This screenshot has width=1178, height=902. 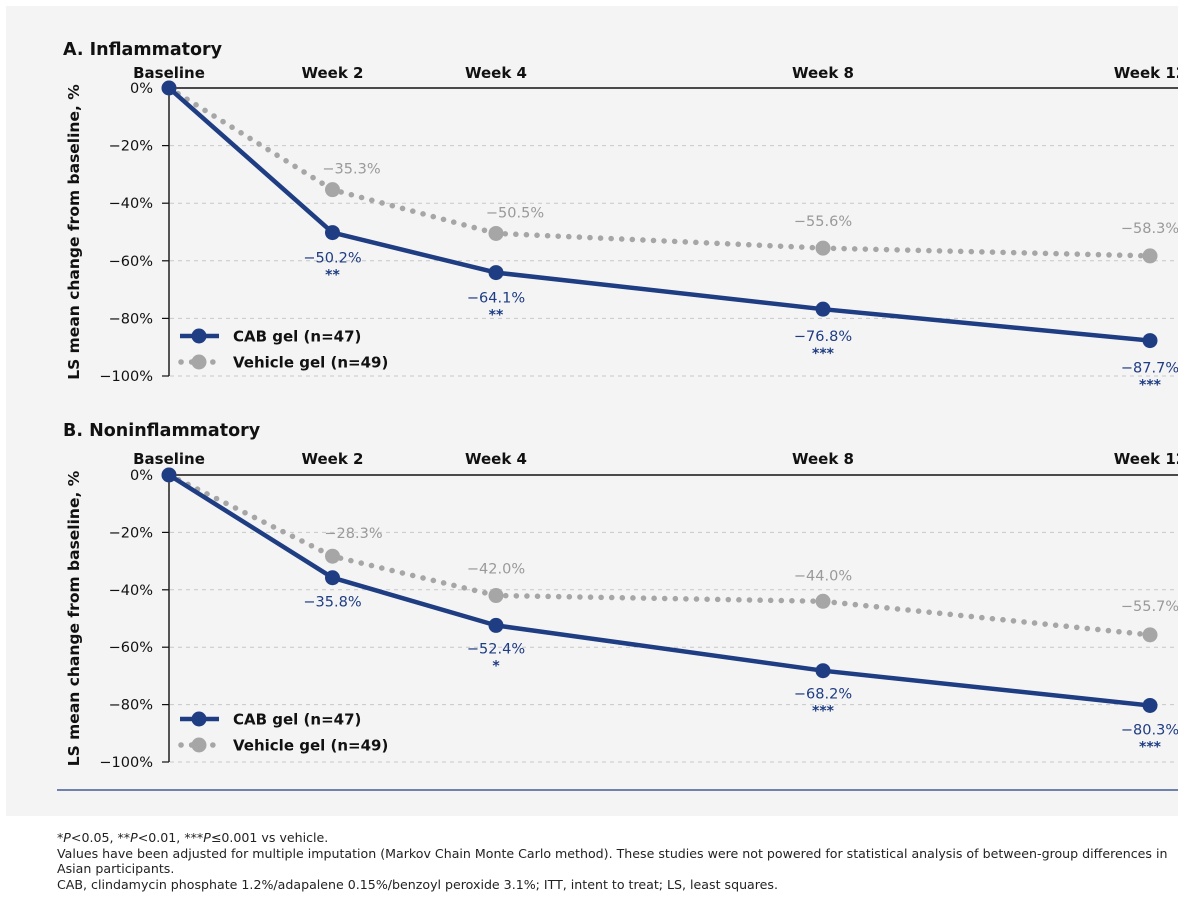 What do you see at coordinates (496, 570) in the screenshot?
I see `data-label-vehicle-gel: −42.0%` at bounding box center [496, 570].